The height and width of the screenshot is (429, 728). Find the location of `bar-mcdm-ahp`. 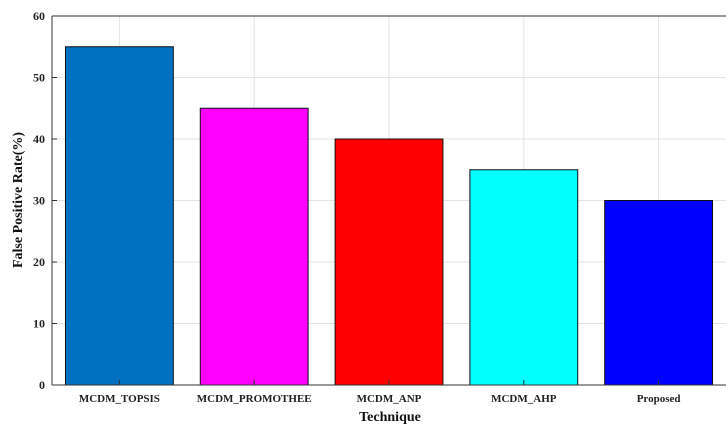

bar-mcdm-ahp is located at coordinates (524, 277).